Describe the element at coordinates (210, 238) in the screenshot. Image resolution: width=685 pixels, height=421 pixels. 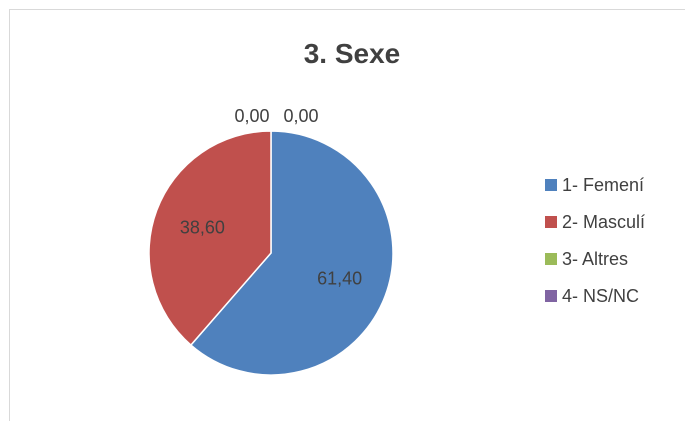
I see `pie-slice-2-masculi` at that location.